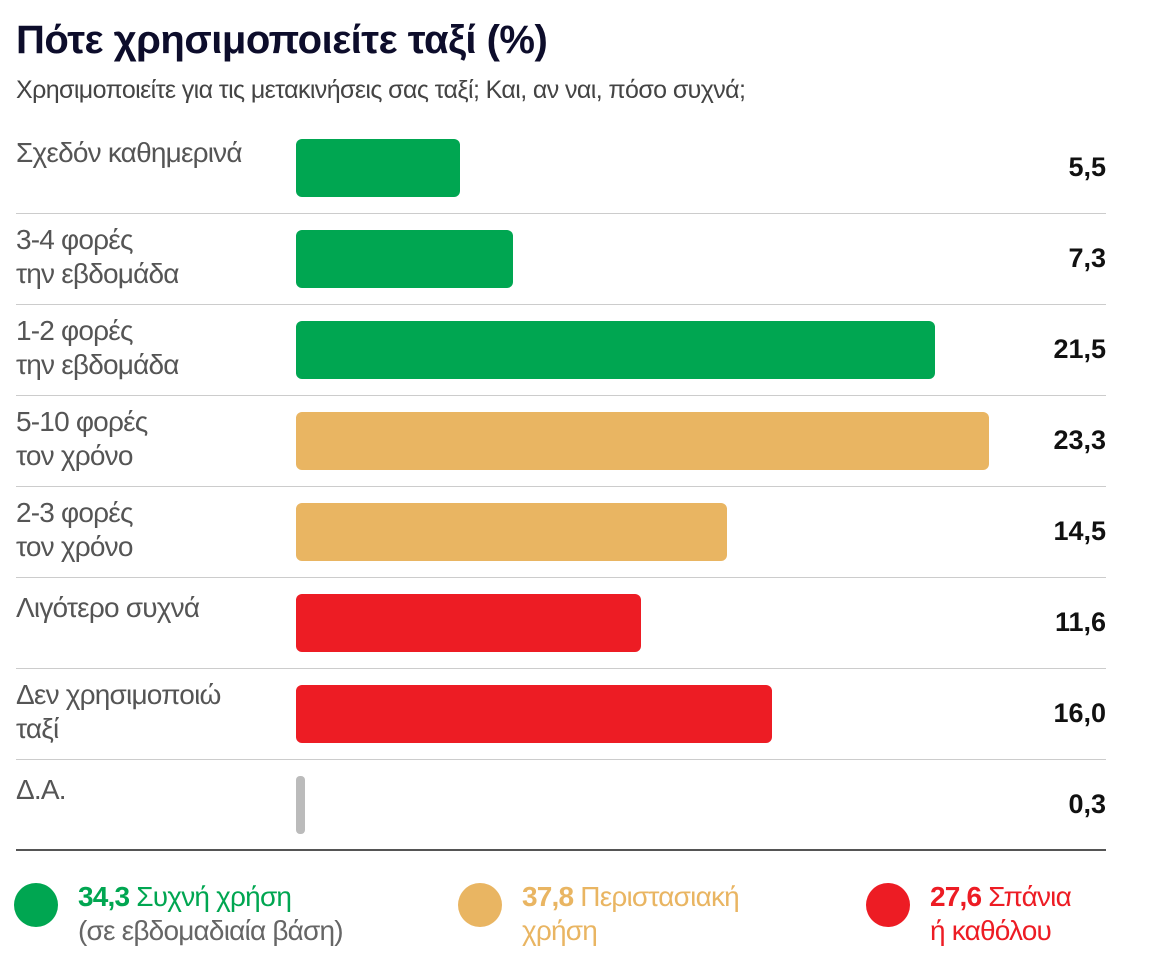 This screenshot has width=1168, height=979. What do you see at coordinates (548, 896) in the screenshot?
I see `legend-value: 37,8` at bounding box center [548, 896].